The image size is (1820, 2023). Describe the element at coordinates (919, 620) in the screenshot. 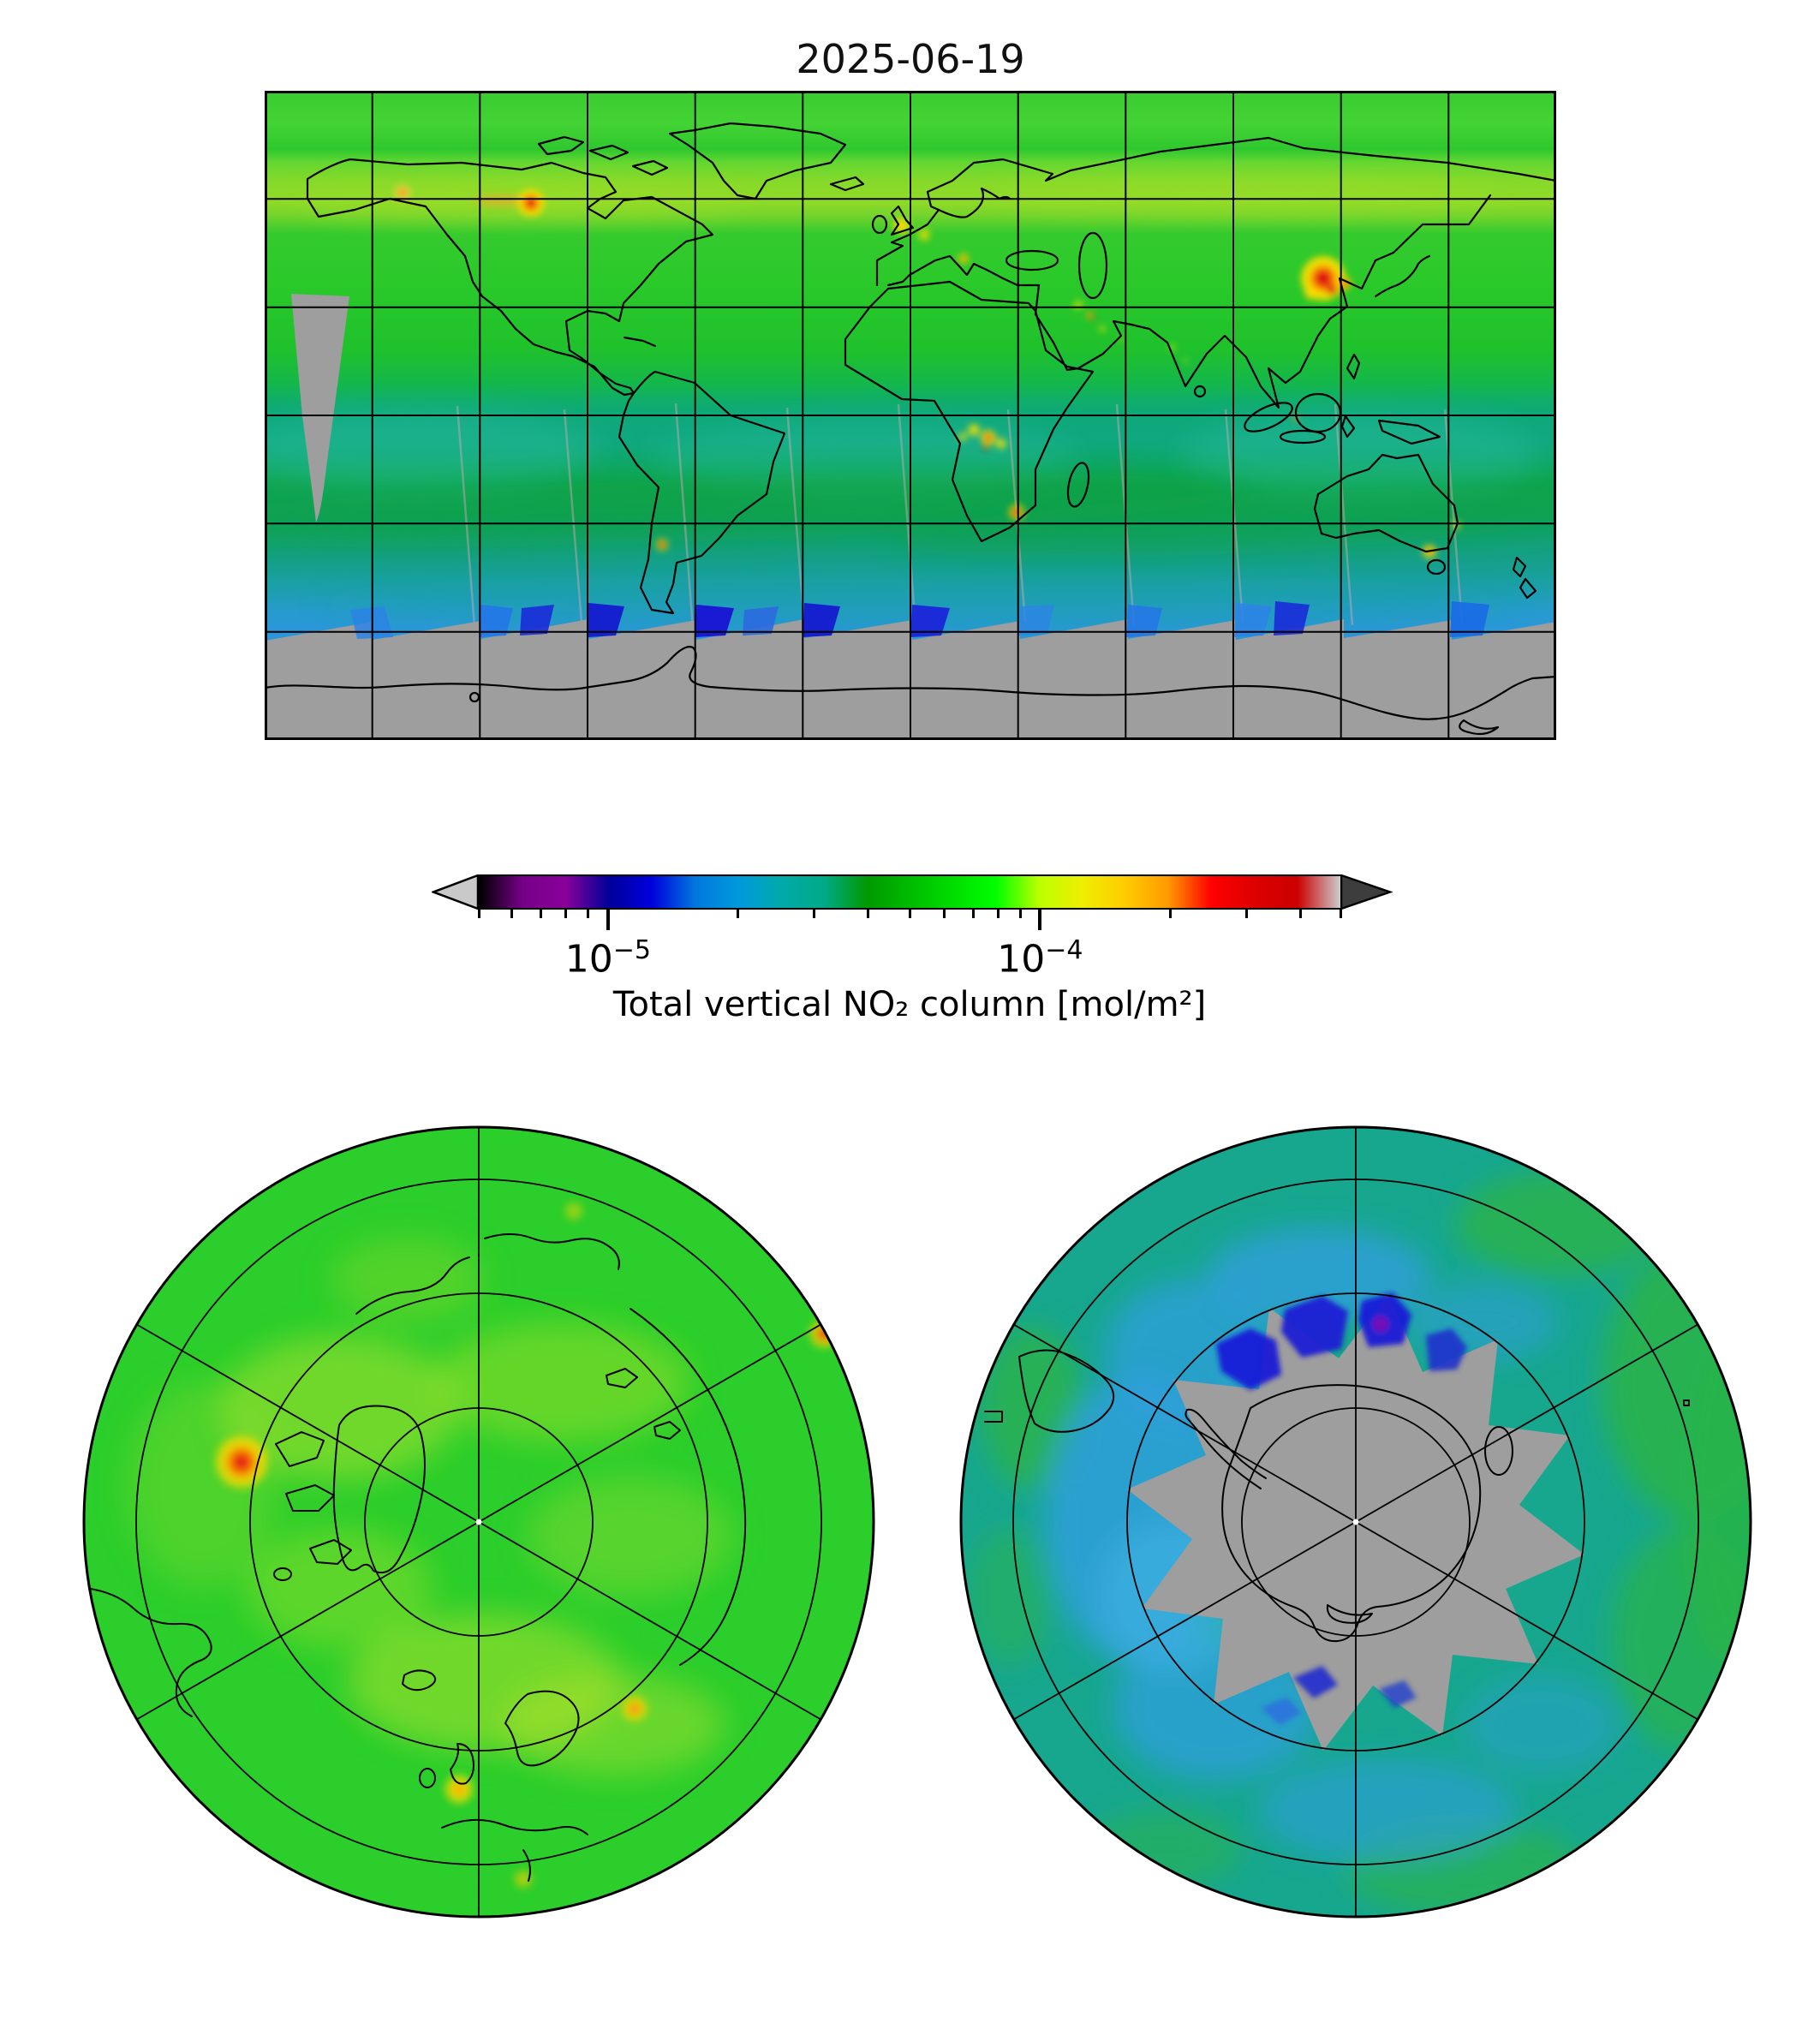

I see `antarctic-blue-fringe` at that location.